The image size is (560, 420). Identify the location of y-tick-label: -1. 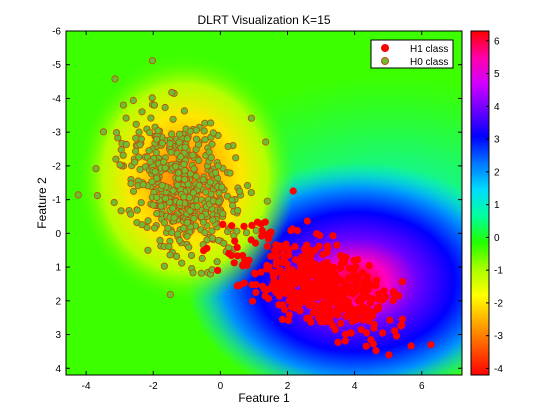
(56, 200).